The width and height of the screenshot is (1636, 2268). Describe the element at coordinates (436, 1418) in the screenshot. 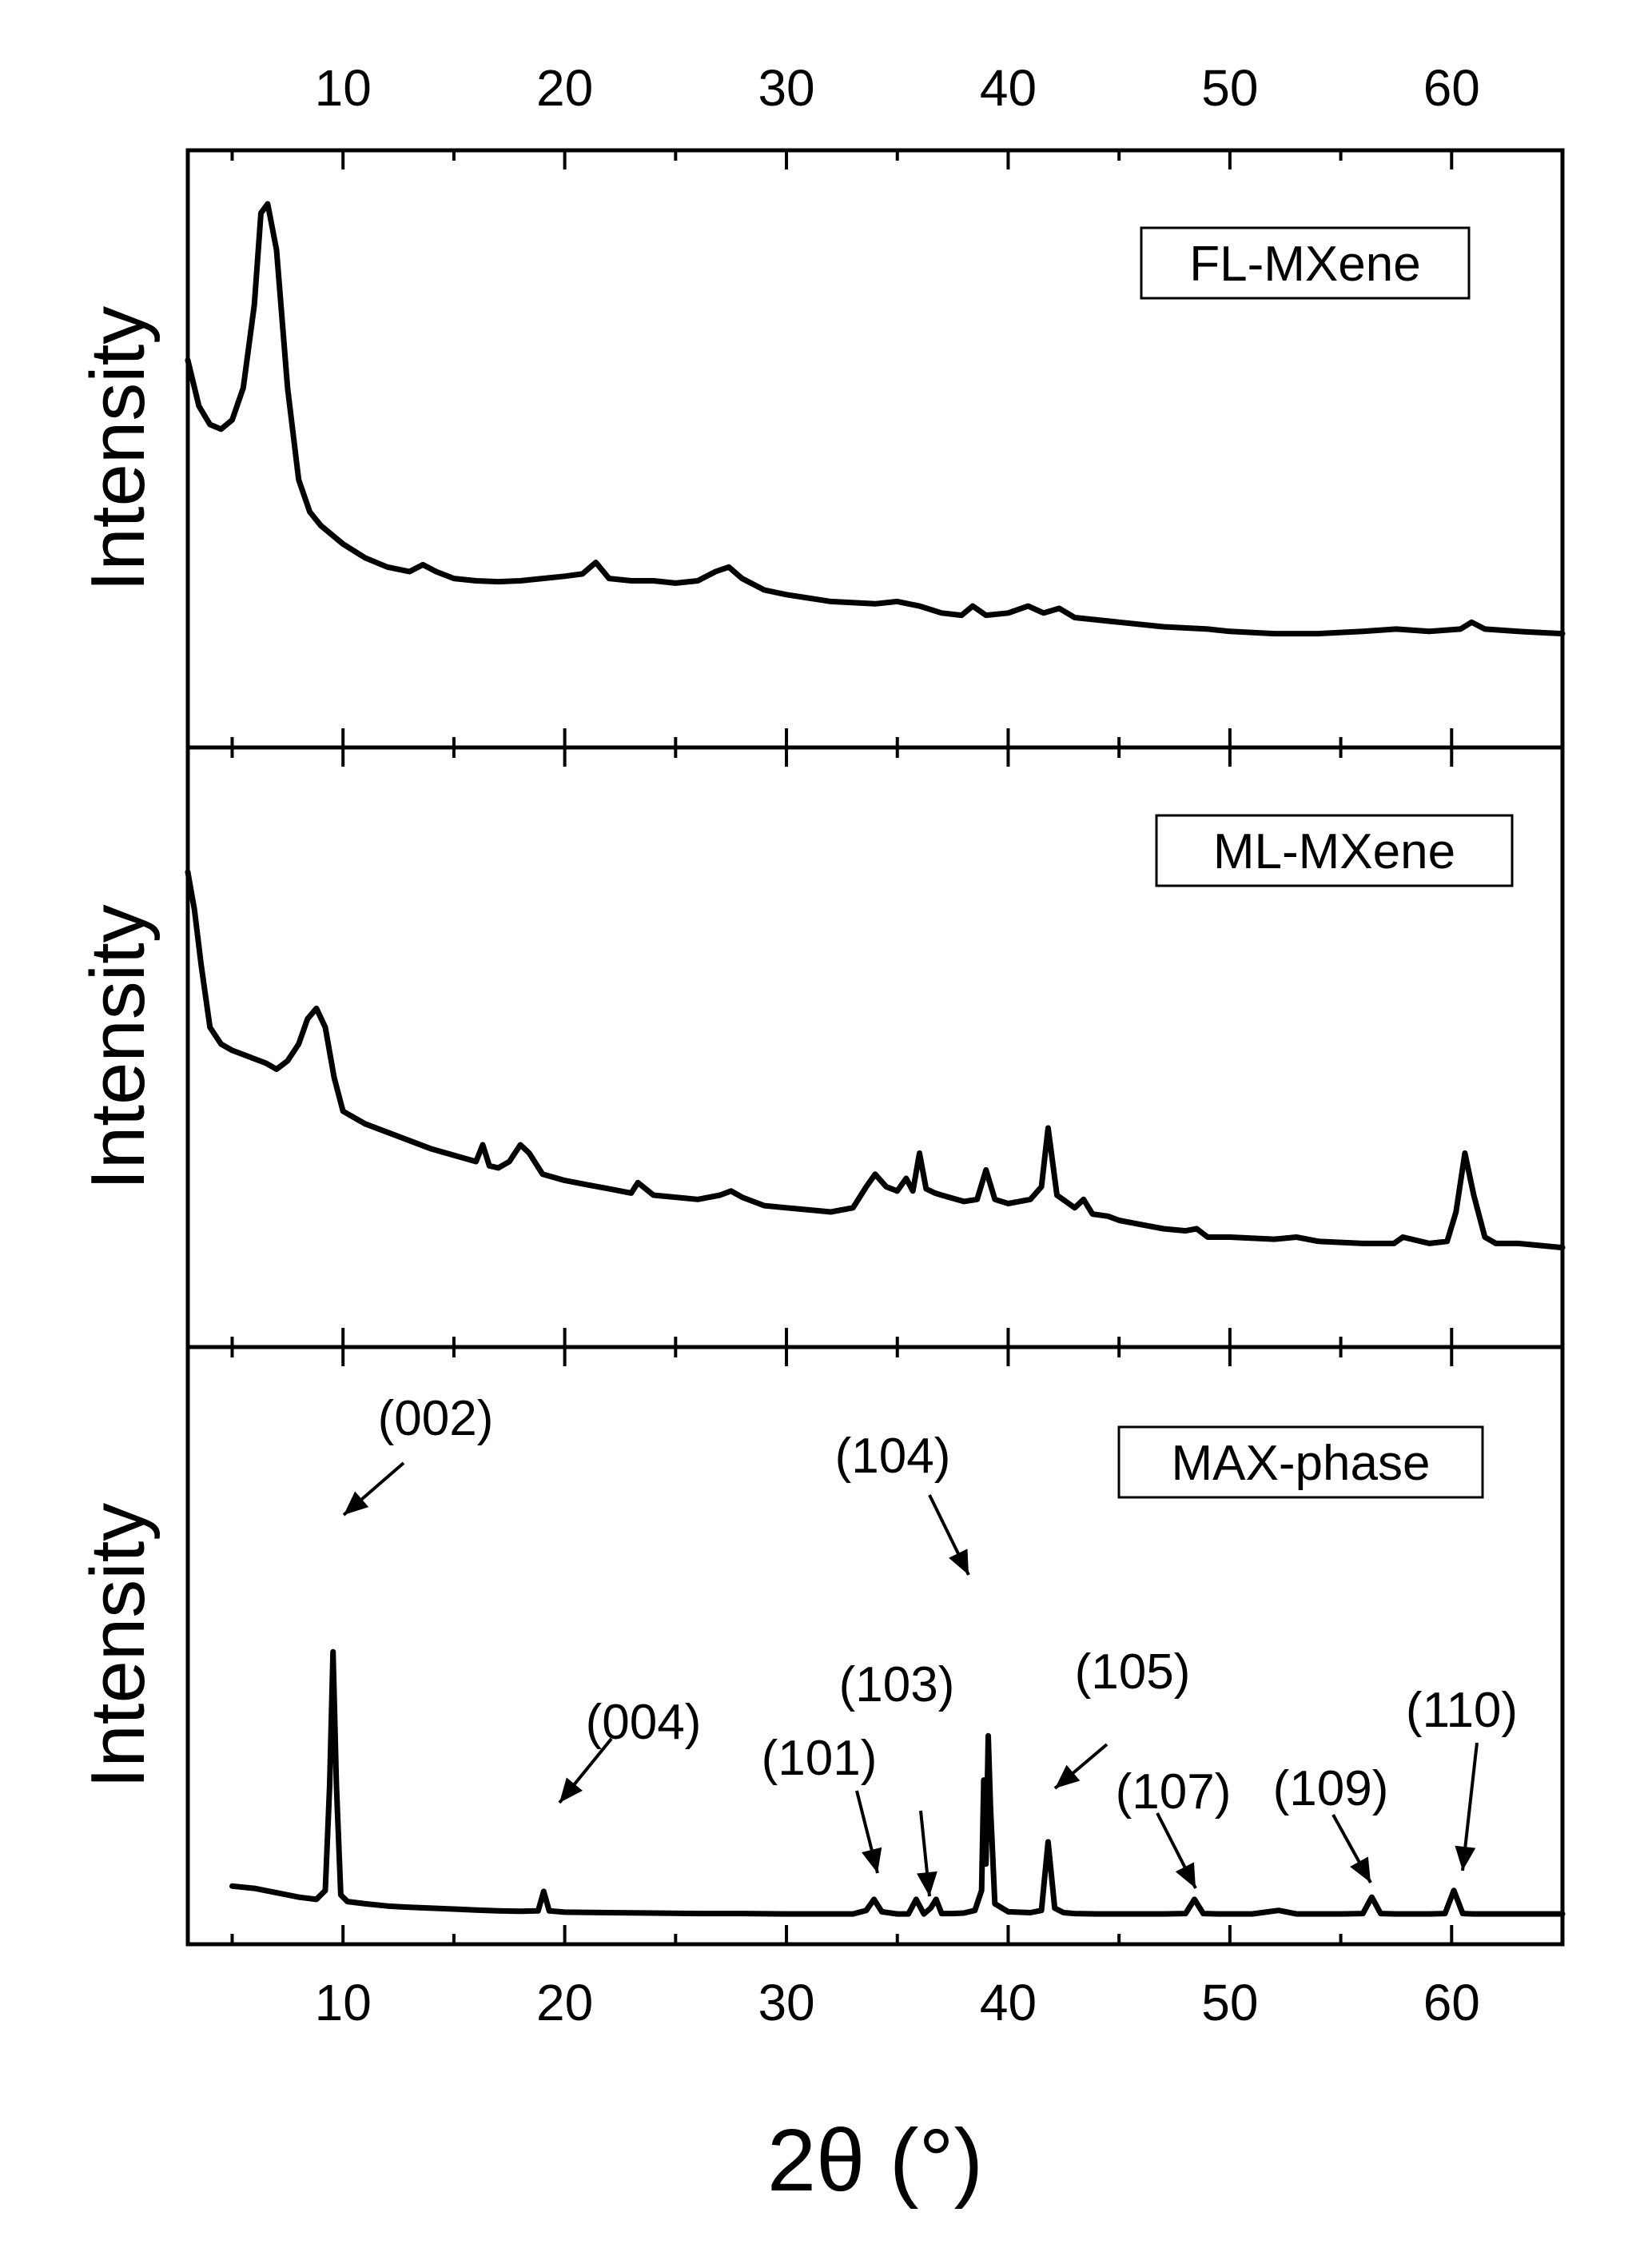

I see `peak-annotation: (002)` at that location.